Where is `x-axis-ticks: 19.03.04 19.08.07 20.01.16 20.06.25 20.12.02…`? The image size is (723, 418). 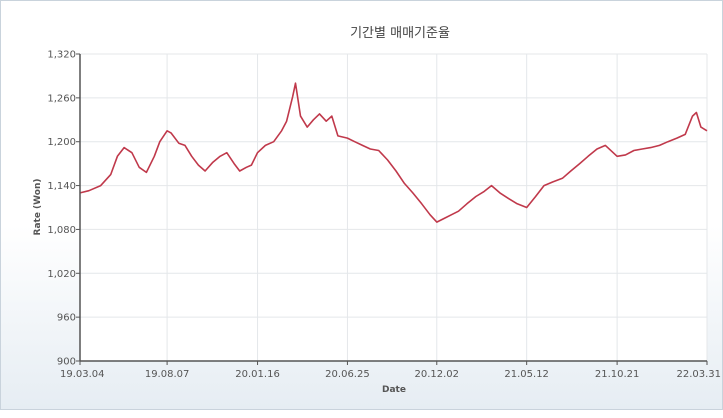 x-axis-ticks: 19.03.04 19.08.07 20.01.16 20.06.25 20.12.02… is located at coordinates (390, 370).